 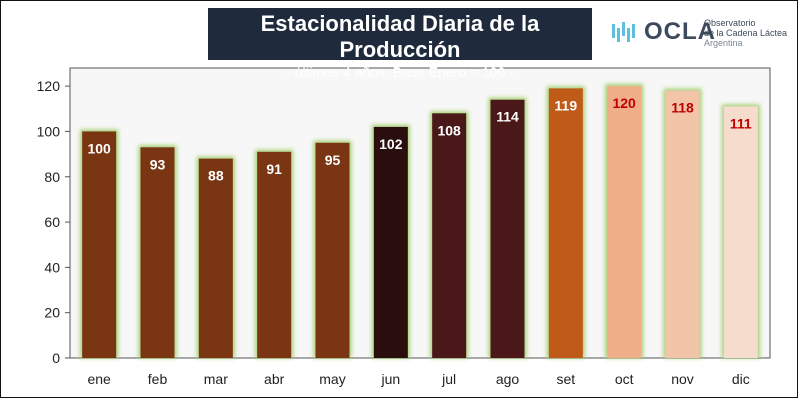 I want to click on ocla-wave-icon, so click(x=623, y=32).